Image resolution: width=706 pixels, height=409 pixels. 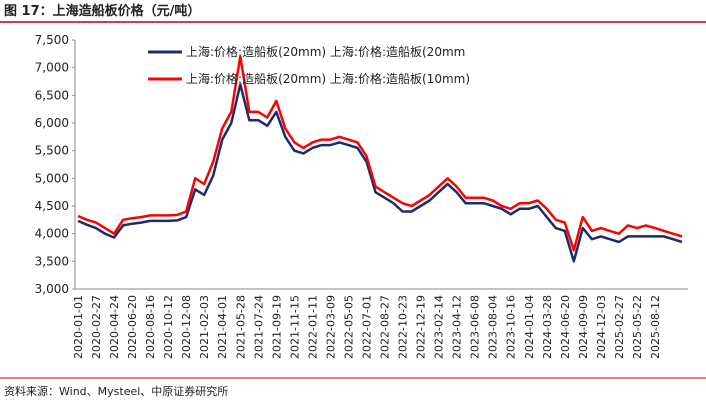 What do you see at coordinates (114, 327) in the screenshot?
I see `x-tick-label: 2020-04-24` at bounding box center [114, 327].